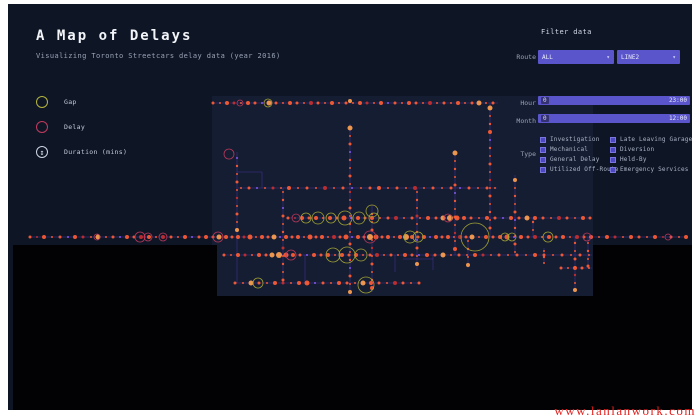 This screenshot has width=700, height=420. I want to click on type-option-investigation: Investigation, so click(579, 139).